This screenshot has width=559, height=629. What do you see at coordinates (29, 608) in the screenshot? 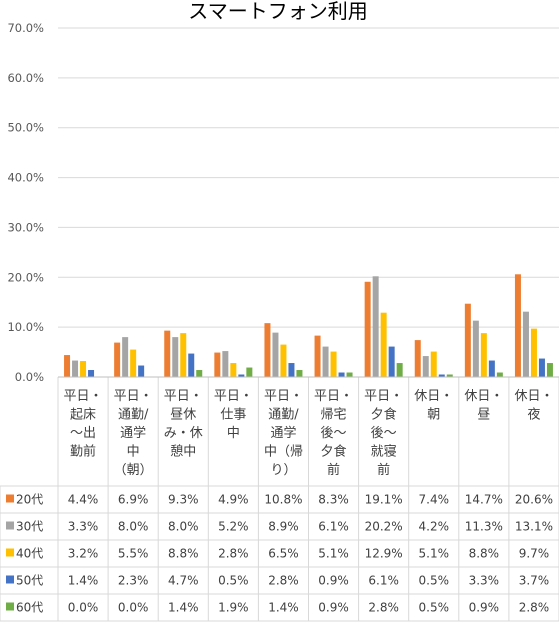
I see `legend-label: 60代` at bounding box center [29, 608].